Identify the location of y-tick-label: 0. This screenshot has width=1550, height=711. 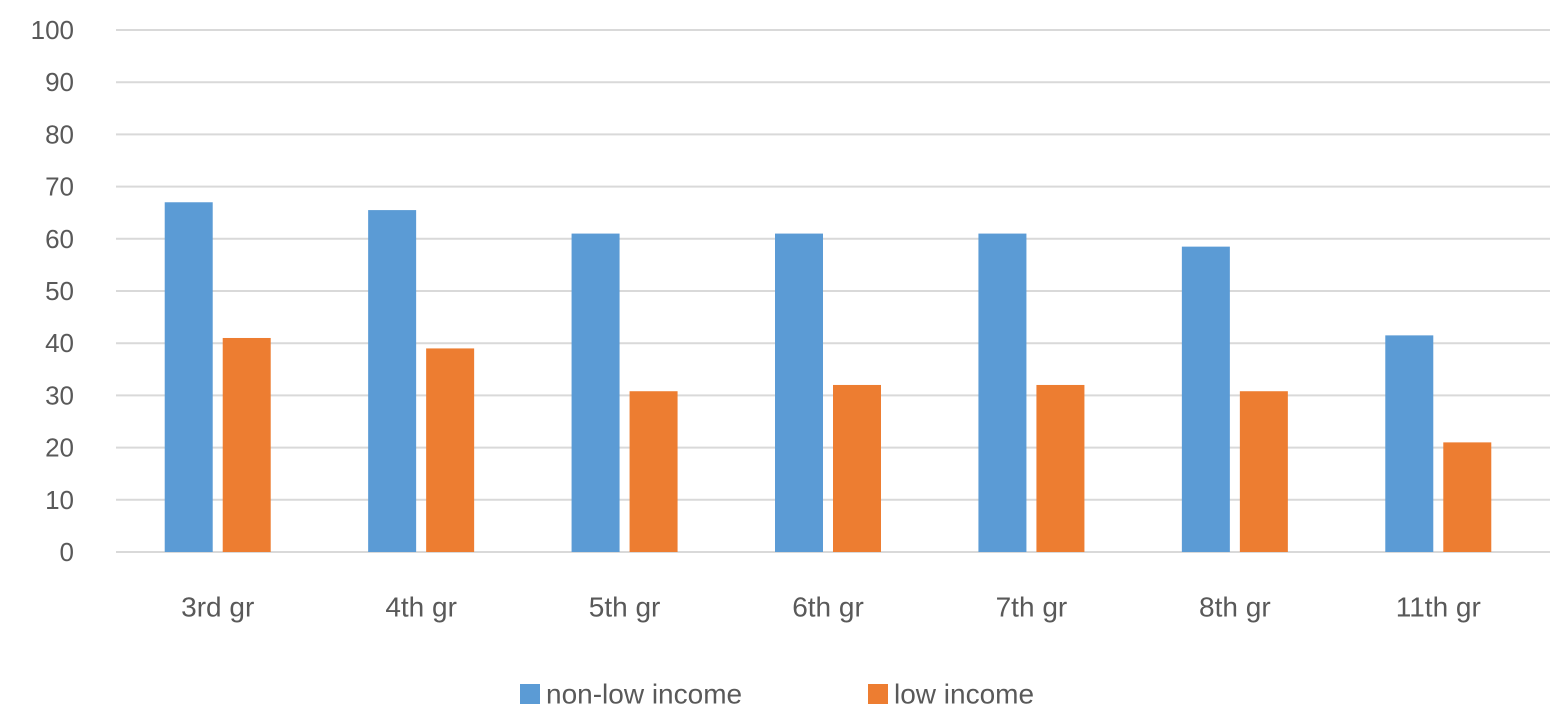
(67, 552).